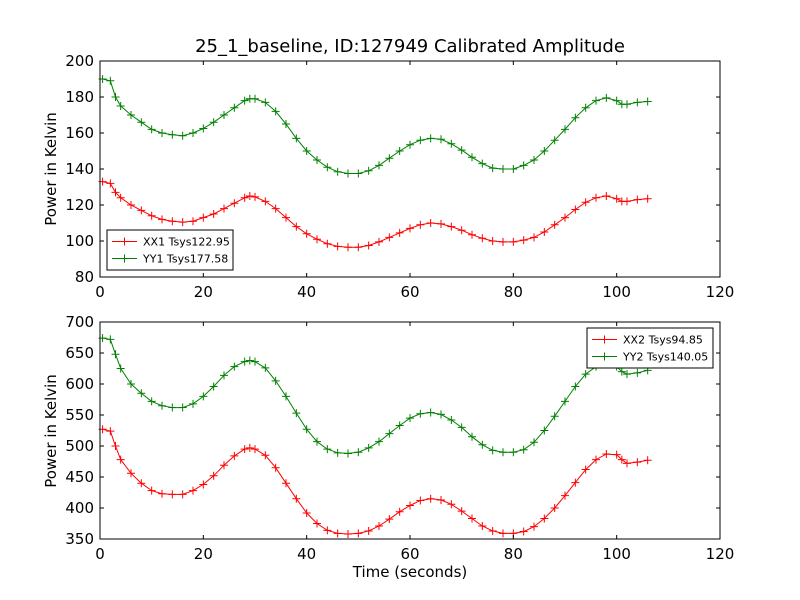  Describe the element at coordinates (203, 292) in the screenshot. I see `x-tick-label: 20` at that location.